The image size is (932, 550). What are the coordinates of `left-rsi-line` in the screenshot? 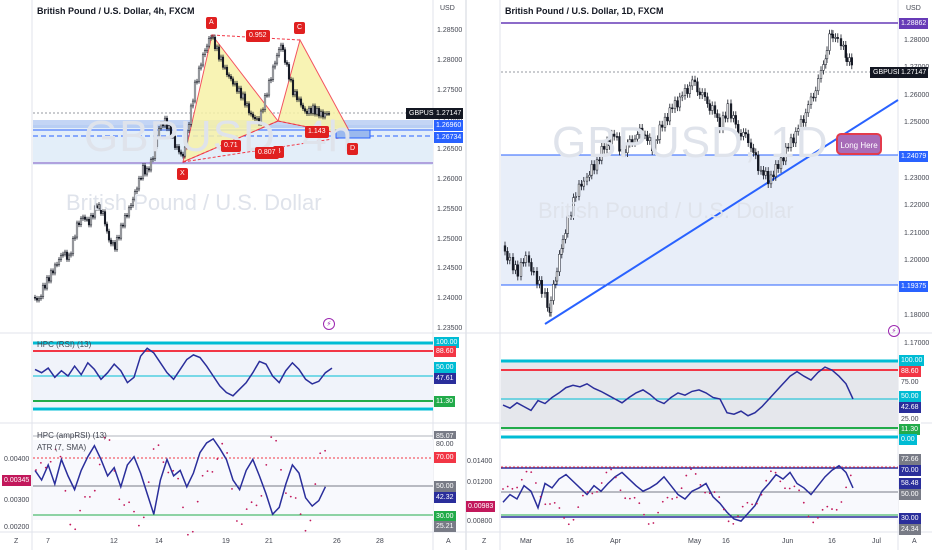 It's located at (183, 372).